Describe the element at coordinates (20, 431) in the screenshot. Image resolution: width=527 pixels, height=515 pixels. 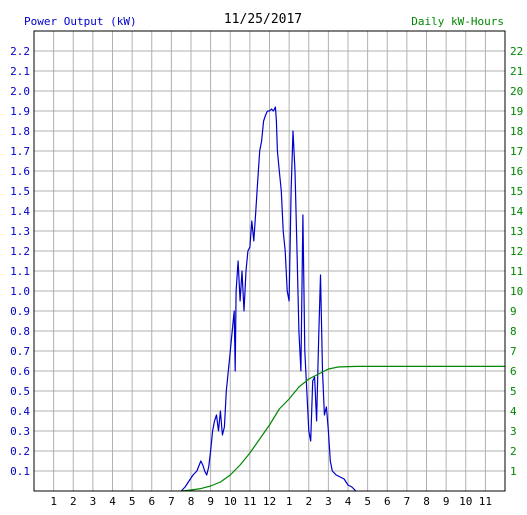
I see `left-y-tick-label: 0.3` at that location.